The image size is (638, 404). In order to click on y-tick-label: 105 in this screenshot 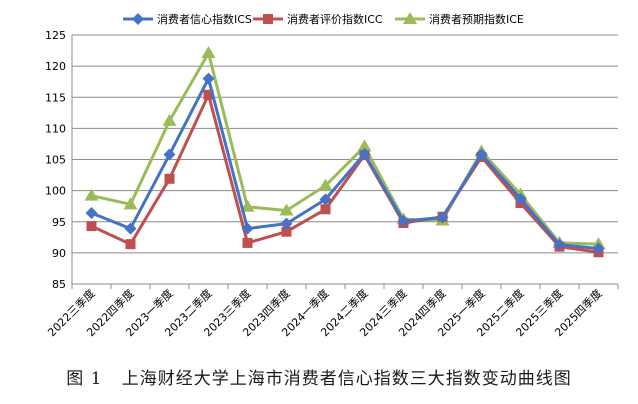, I will do `click(55, 160)`.